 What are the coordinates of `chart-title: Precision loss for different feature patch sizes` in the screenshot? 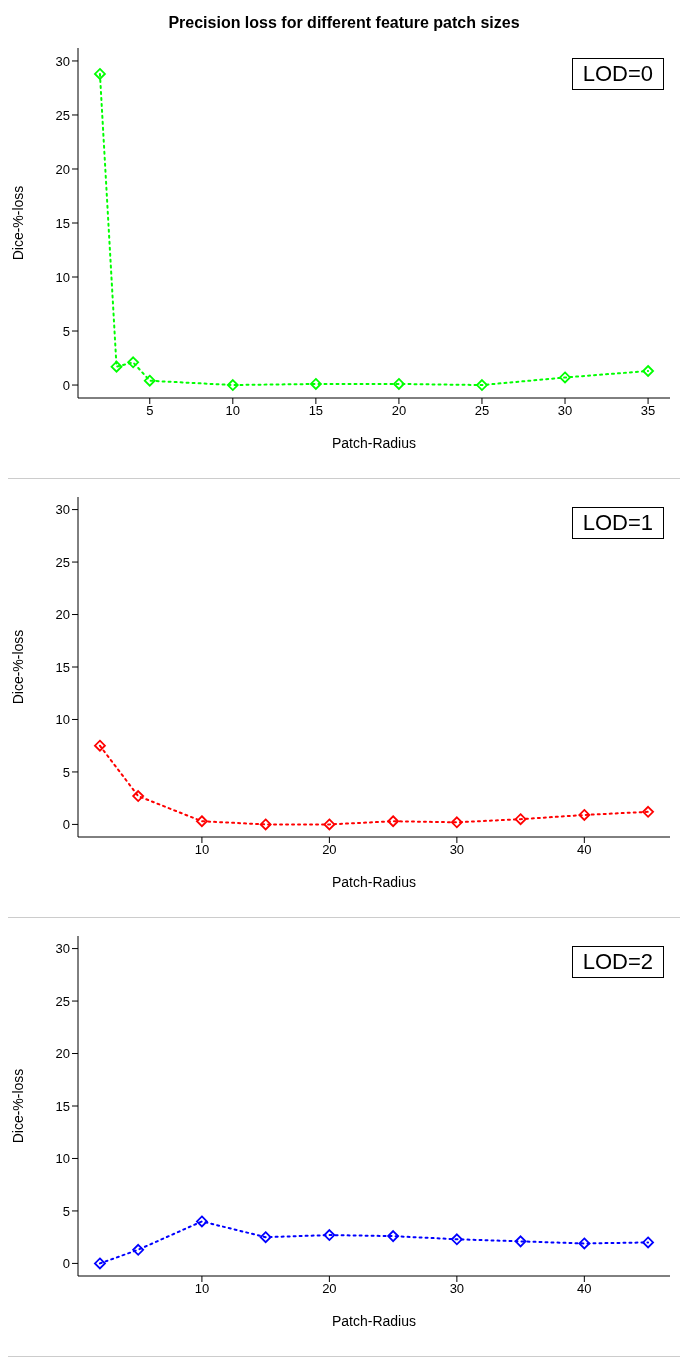 It's located at (344, 23).